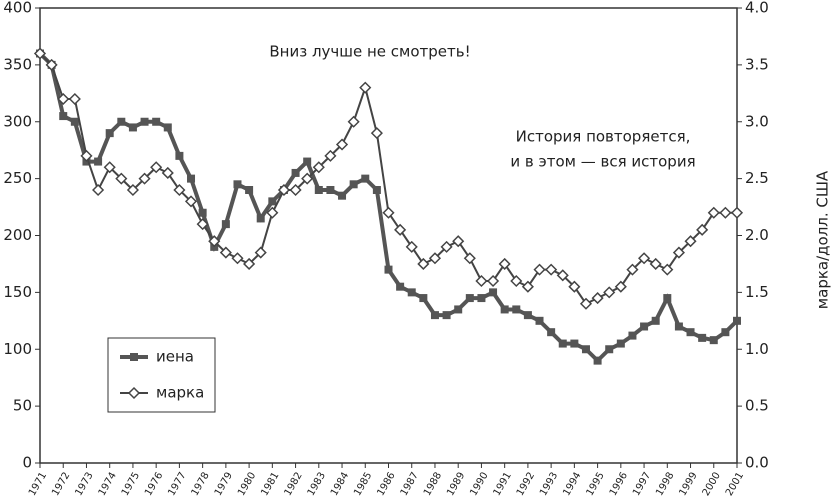 This screenshot has height=503, width=837. What do you see at coordinates (22, 406) in the screenshot?
I see `y-tick-label: 50` at bounding box center [22, 406].